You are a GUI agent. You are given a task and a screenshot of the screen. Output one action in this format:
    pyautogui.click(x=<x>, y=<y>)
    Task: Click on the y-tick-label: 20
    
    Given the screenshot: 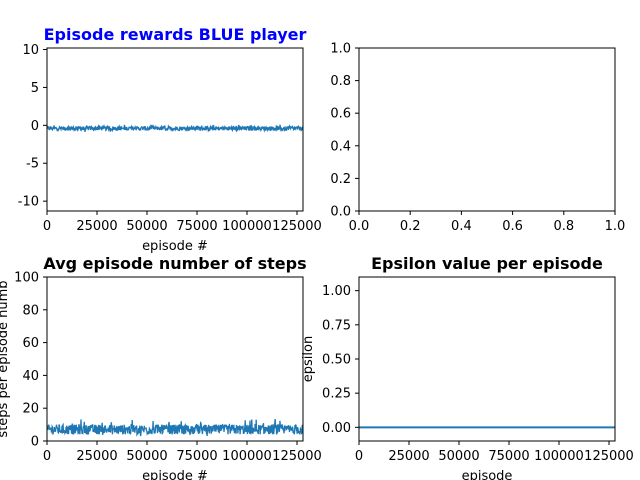 What is the action you would take?
    pyautogui.click(x=30, y=409)
    